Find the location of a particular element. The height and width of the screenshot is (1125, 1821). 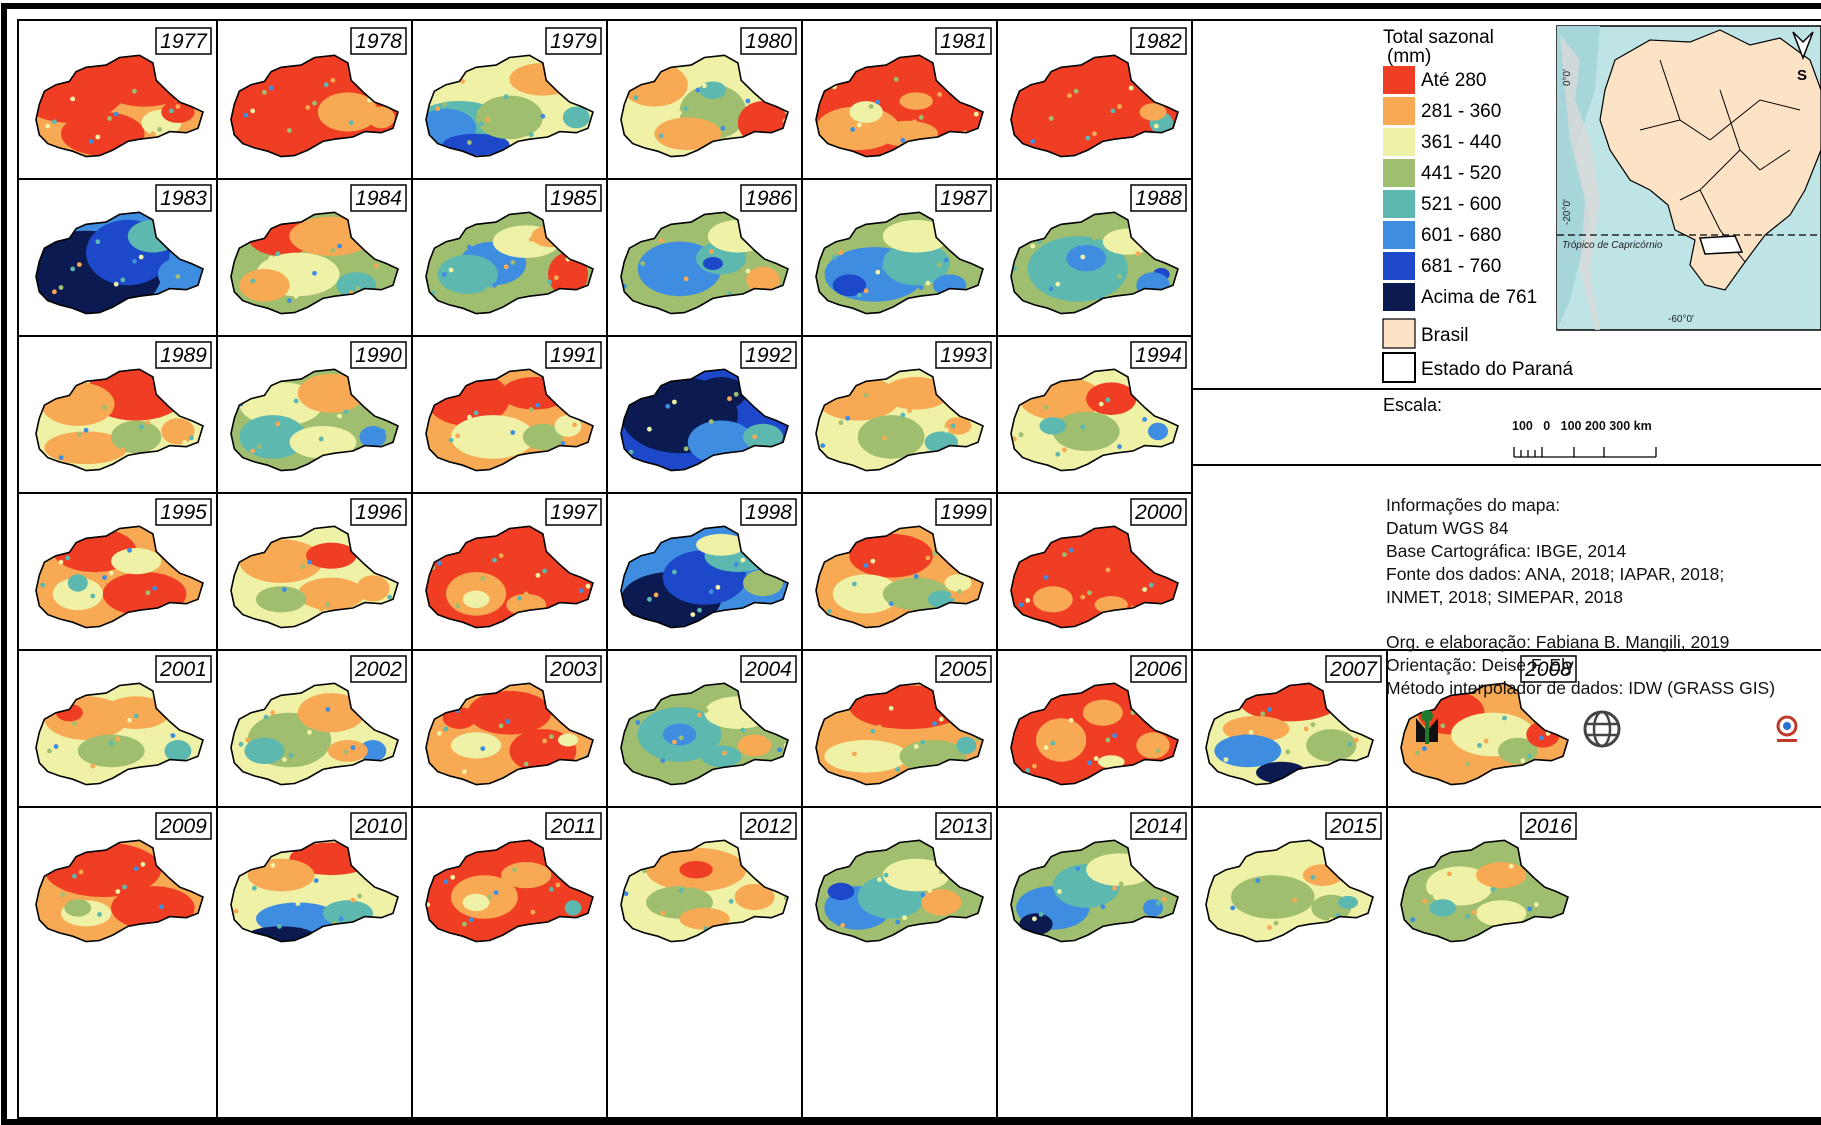

lon-label: -60°0' is located at coordinates (1681, 319).